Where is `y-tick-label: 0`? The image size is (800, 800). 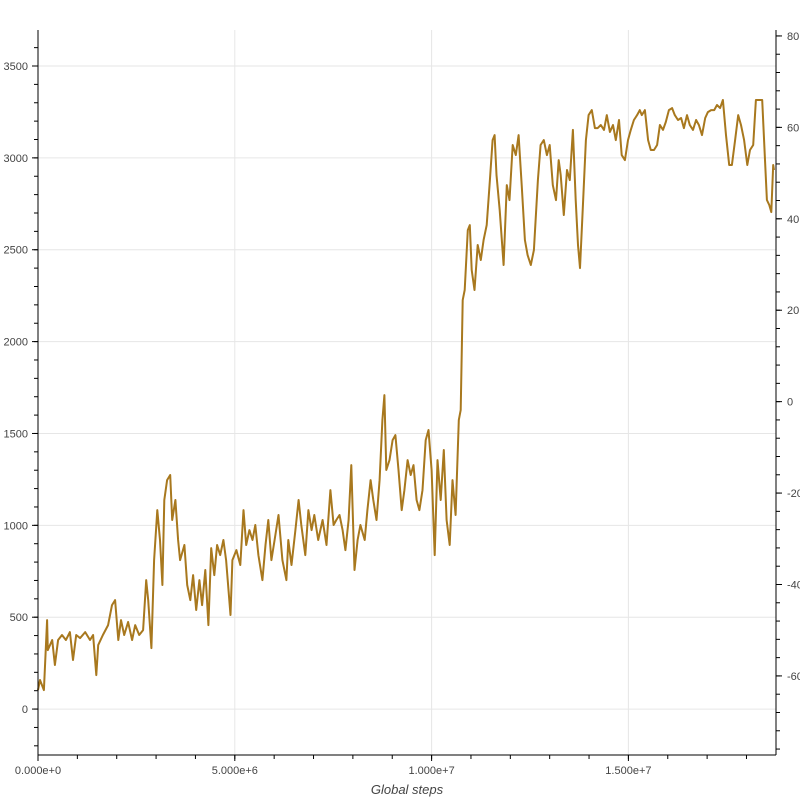 y-tick-label: 0 is located at coordinates (25, 710).